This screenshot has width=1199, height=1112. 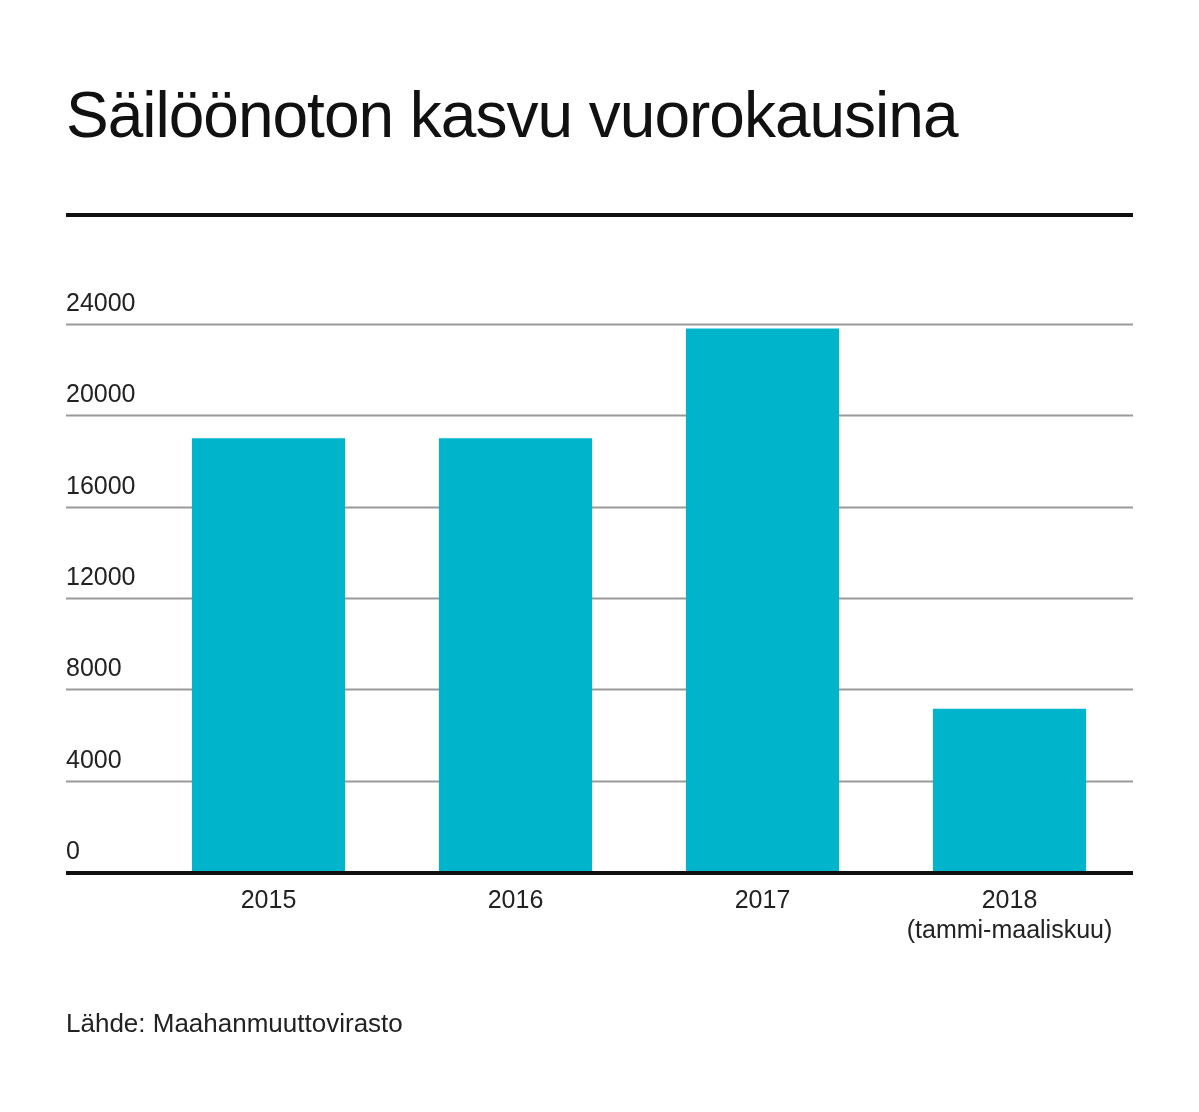 I want to click on text: Lähde: Maahanmuuttovirasto, so click(x=234, y=1023).